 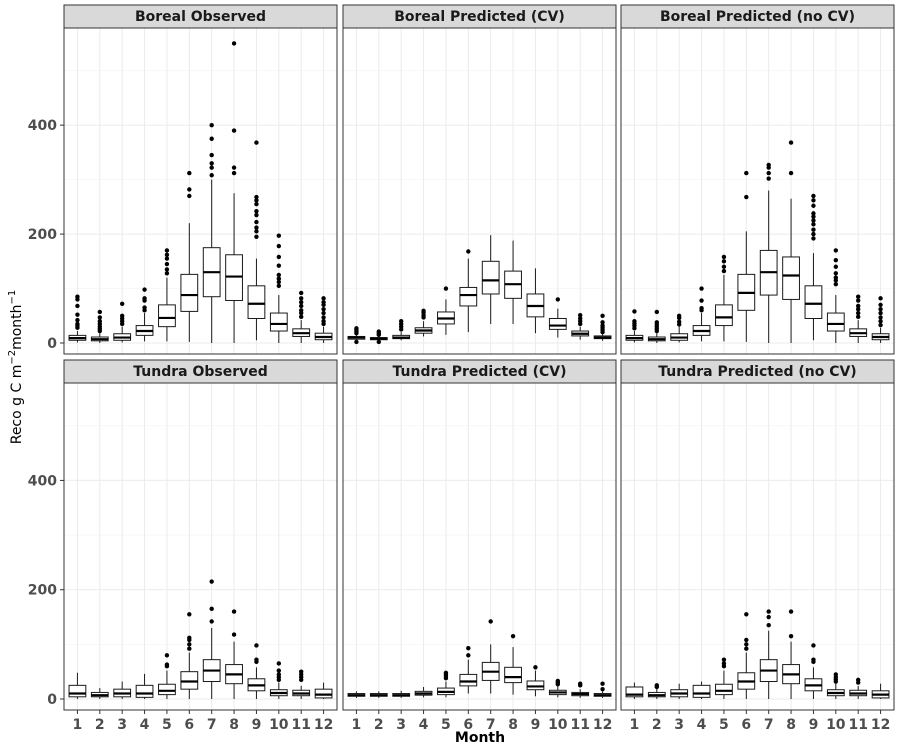 I want to click on y-tick-label: 400, so click(x=42, y=481).